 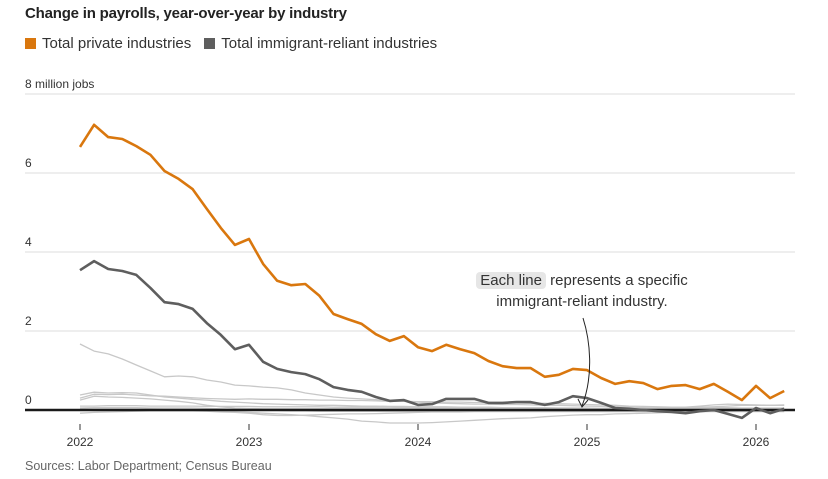 I want to click on annotation-highlight: Each line, so click(x=511, y=280).